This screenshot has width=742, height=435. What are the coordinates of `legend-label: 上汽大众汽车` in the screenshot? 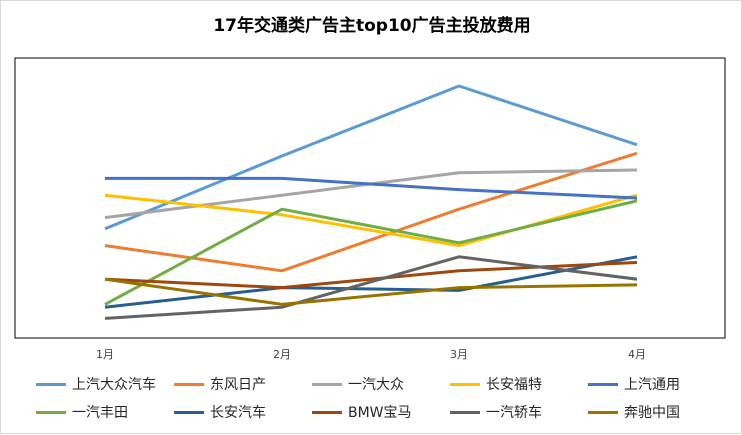 It's located at (114, 385).